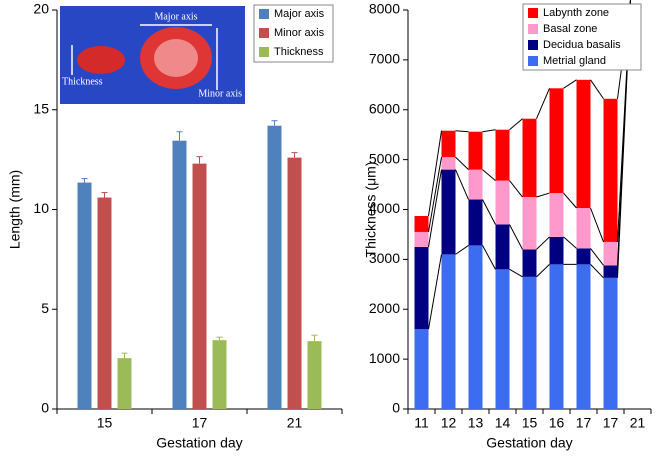 The width and height of the screenshot is (661, 458). Describe the element at coordinates (299, 14) in the screenshot. I see `legend-label: Major axis` at that location.